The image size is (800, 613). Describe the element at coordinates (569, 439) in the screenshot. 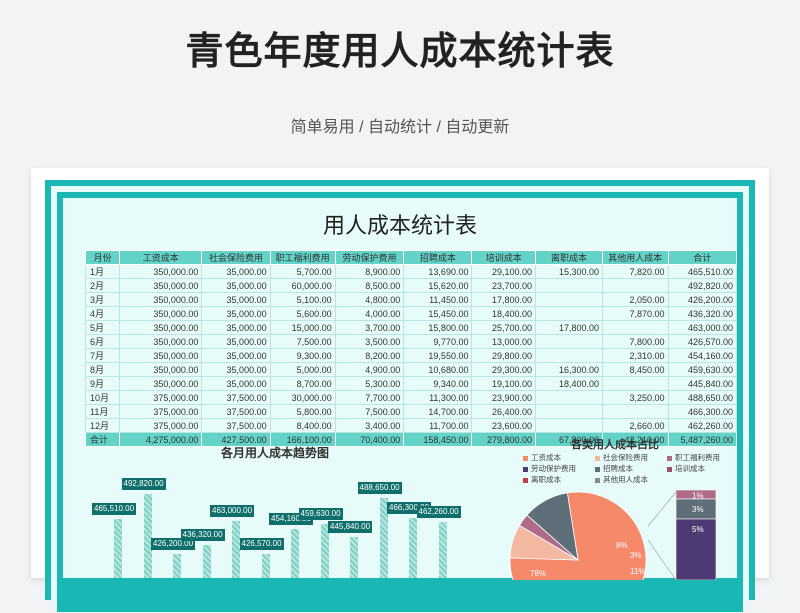

I see `table-cell: 67,800.00` at that location.